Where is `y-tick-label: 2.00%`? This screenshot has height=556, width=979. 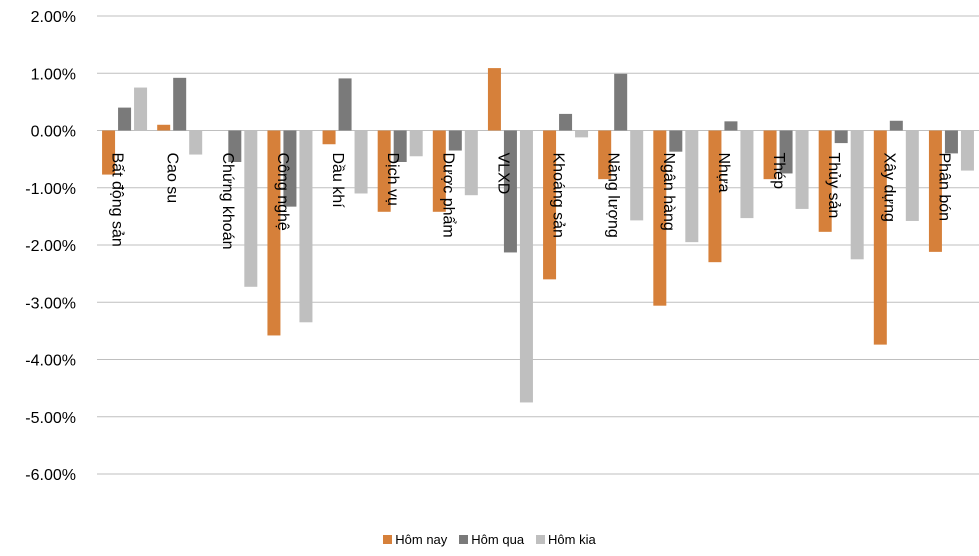 y-tick-label: 2.00% is located at coordinates (53, 17).